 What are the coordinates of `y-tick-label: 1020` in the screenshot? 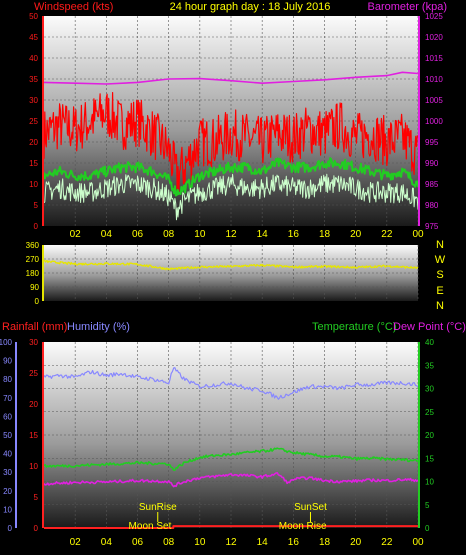 It's located at (434, 37).